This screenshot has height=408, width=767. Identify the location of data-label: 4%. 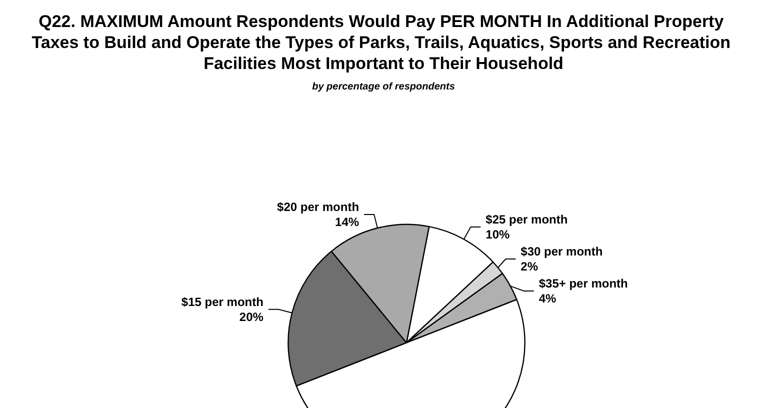
(547, 298).